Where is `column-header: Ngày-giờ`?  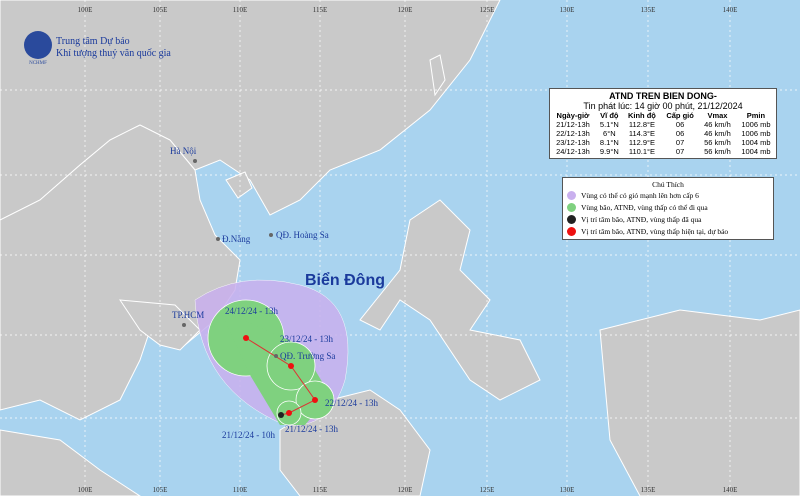 column-header: Ngày-giờ is located at coordinates (573, 115).